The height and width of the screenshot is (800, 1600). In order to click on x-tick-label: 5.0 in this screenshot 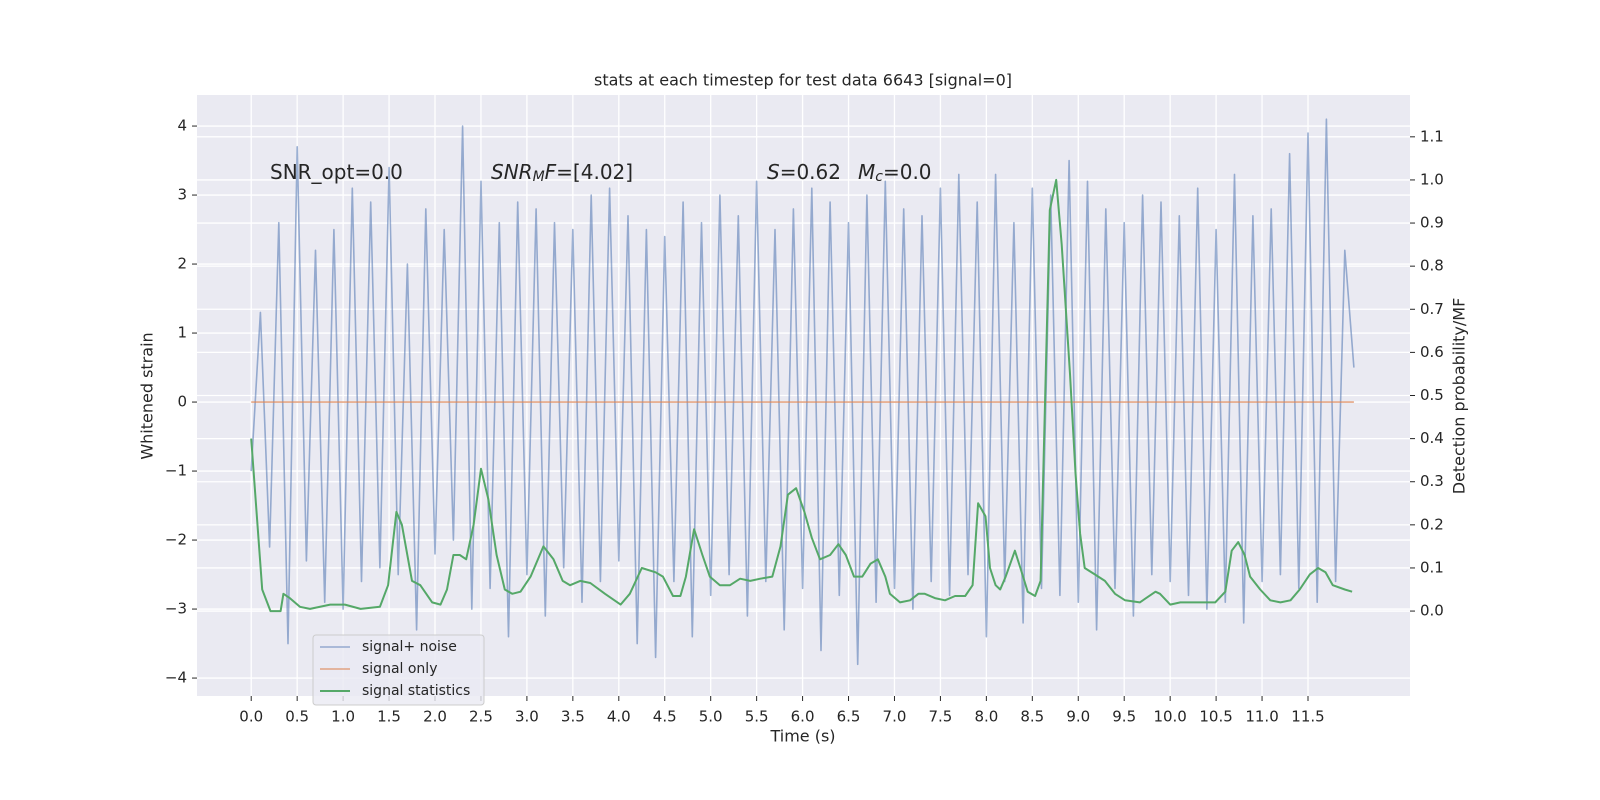, I will do `click(711, 717)`.